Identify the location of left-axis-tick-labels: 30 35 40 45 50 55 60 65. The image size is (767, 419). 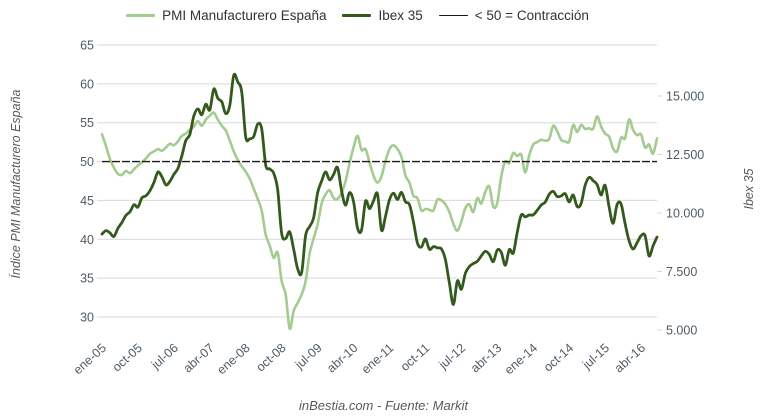
(87, 182).